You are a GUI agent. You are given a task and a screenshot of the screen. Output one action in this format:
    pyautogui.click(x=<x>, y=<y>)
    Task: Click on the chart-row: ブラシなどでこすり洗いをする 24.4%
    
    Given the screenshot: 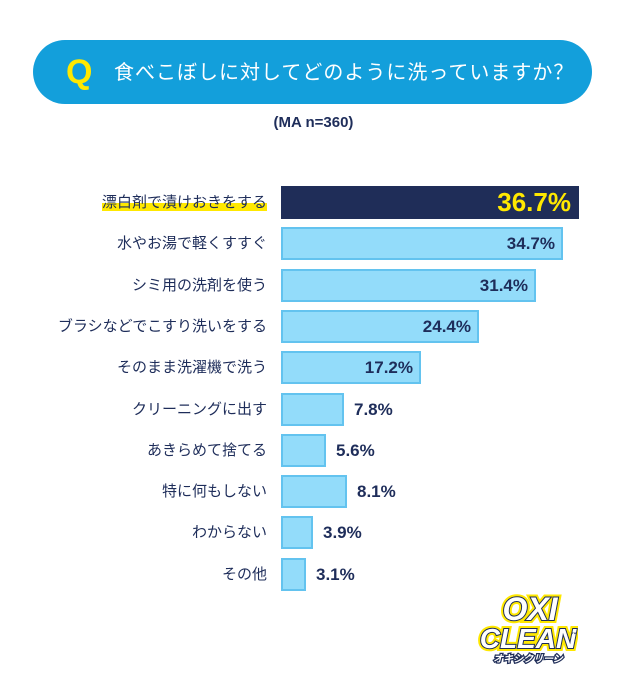 What is the action you would take?
    pyautogui.click(x=313, y=326)
    